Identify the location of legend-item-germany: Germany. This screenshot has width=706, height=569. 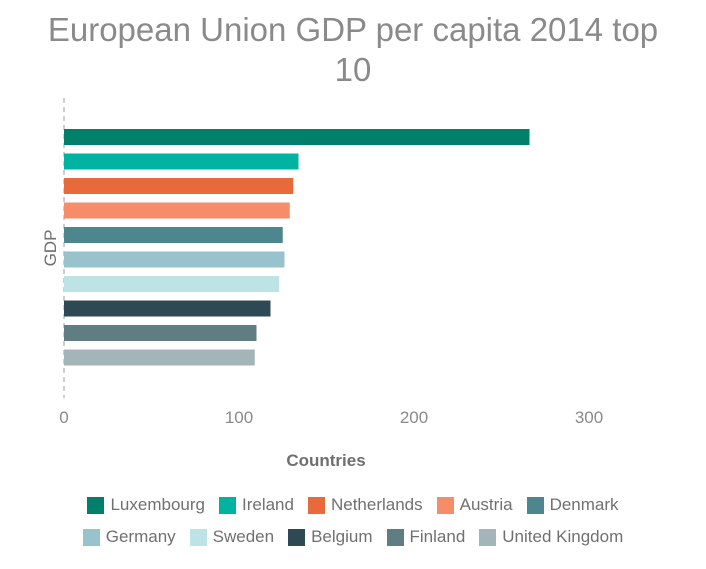
(129, 537).